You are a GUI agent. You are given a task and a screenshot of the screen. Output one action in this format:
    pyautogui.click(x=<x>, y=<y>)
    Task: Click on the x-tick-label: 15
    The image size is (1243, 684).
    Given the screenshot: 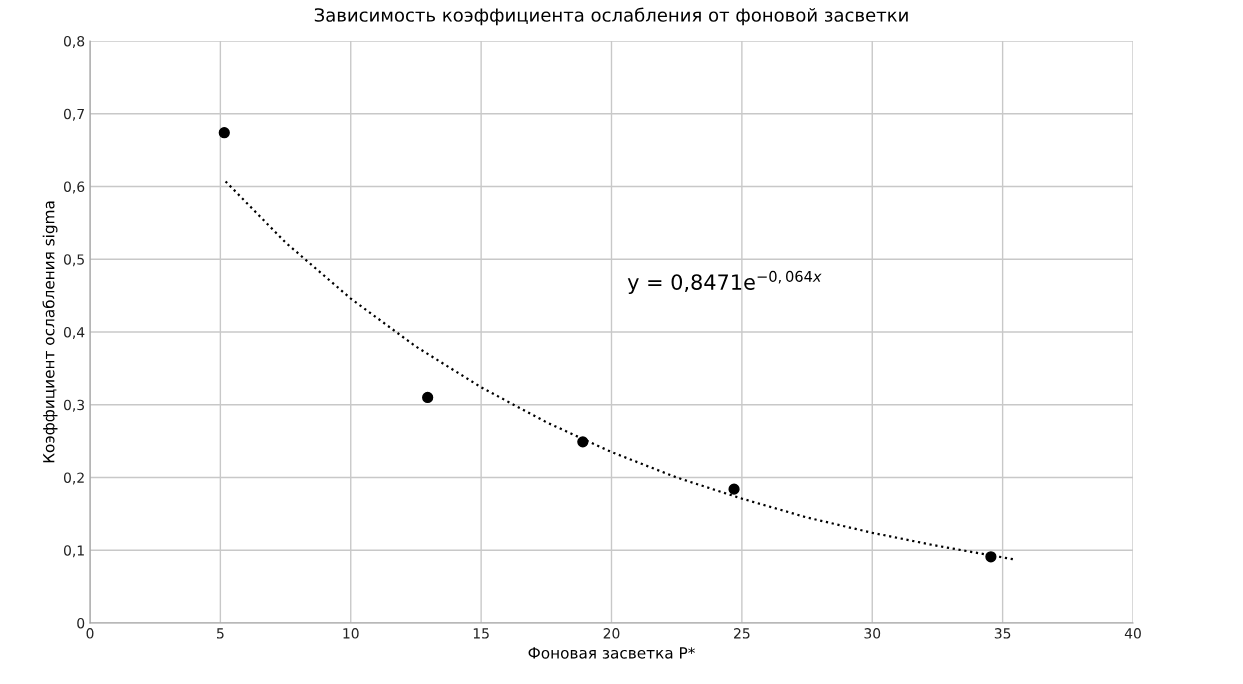 What is the action you would take?
    pyautogui.click(x=481, y=633)
    